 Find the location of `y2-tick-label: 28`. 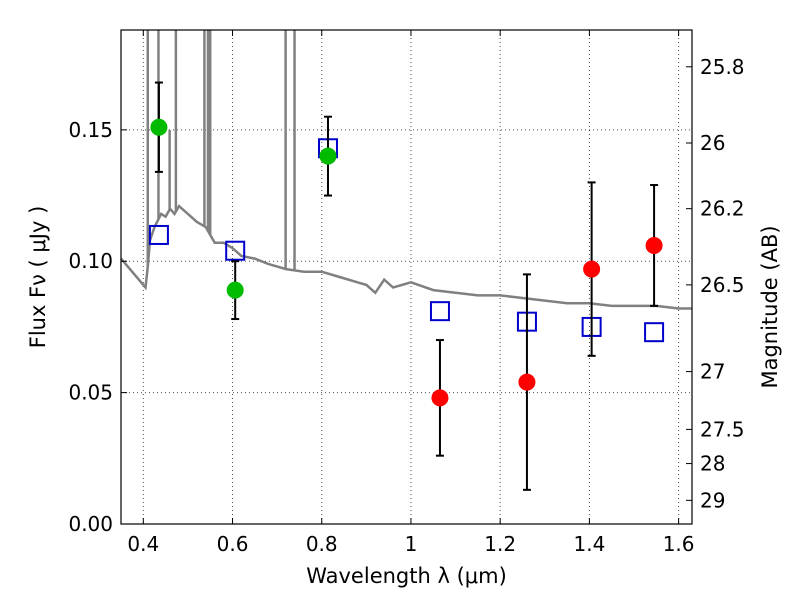

y2-tick-label: 28 is located at coordinates (712, 464).